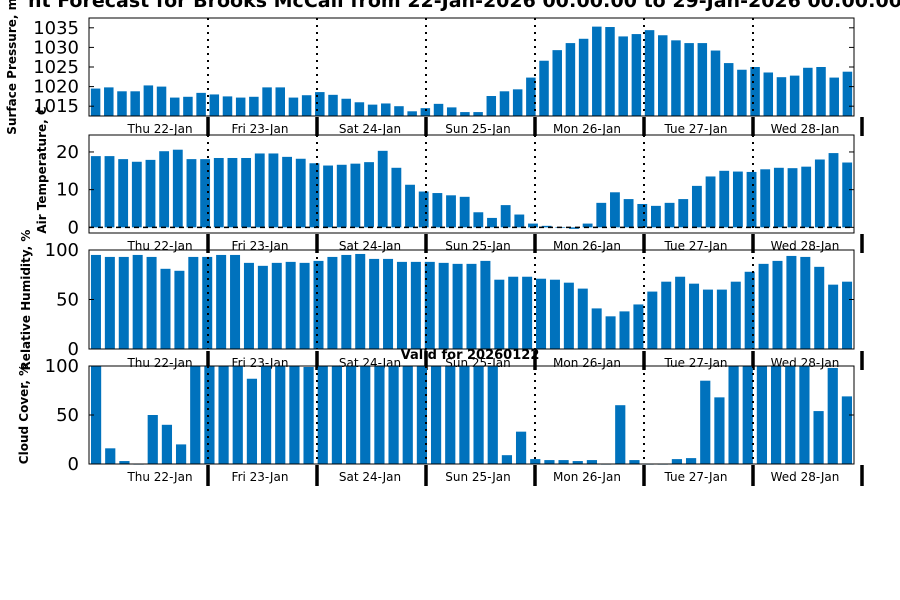 The width and height of the screenshot is (900, 600). I want to click on y-axis-label: Cloud Cover, %, so click(24, 414).